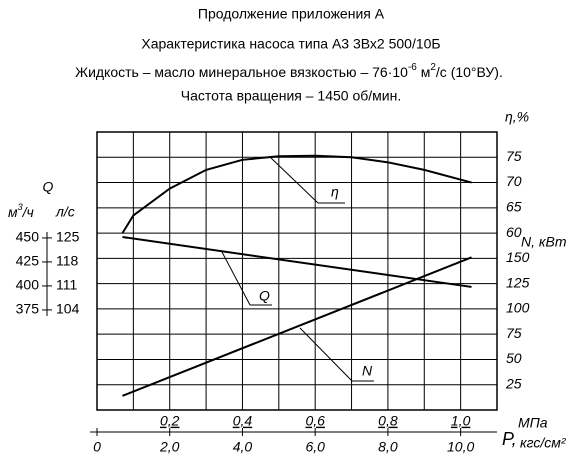  Describe the element at coordinates (48, 187) in the screenshot. I see `y3-label: Q` at that location.